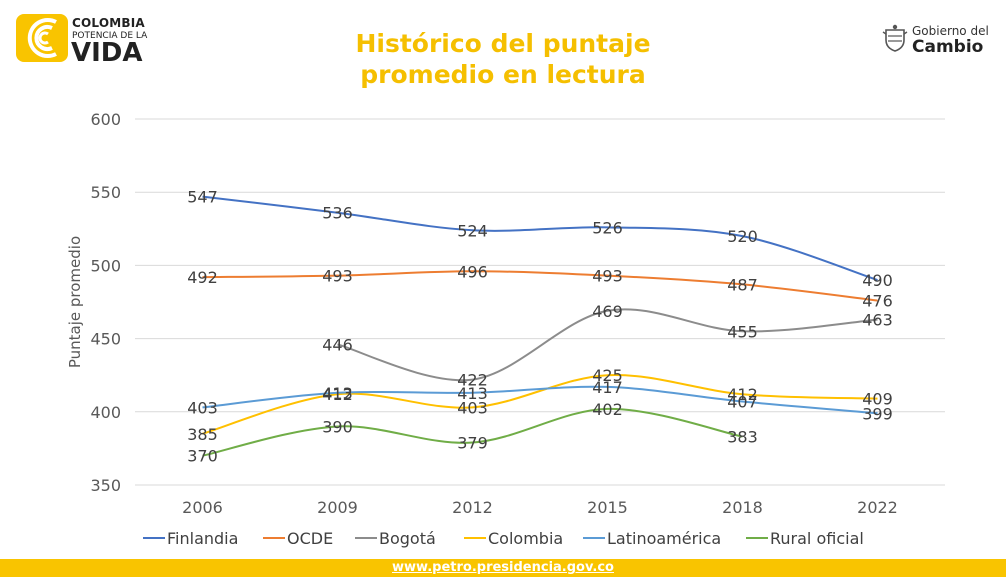 This screenshot has height=577, width=1006. Describe the element at coordinates (607, 375) in the screenshot. I see `data-label: 425` at that location.